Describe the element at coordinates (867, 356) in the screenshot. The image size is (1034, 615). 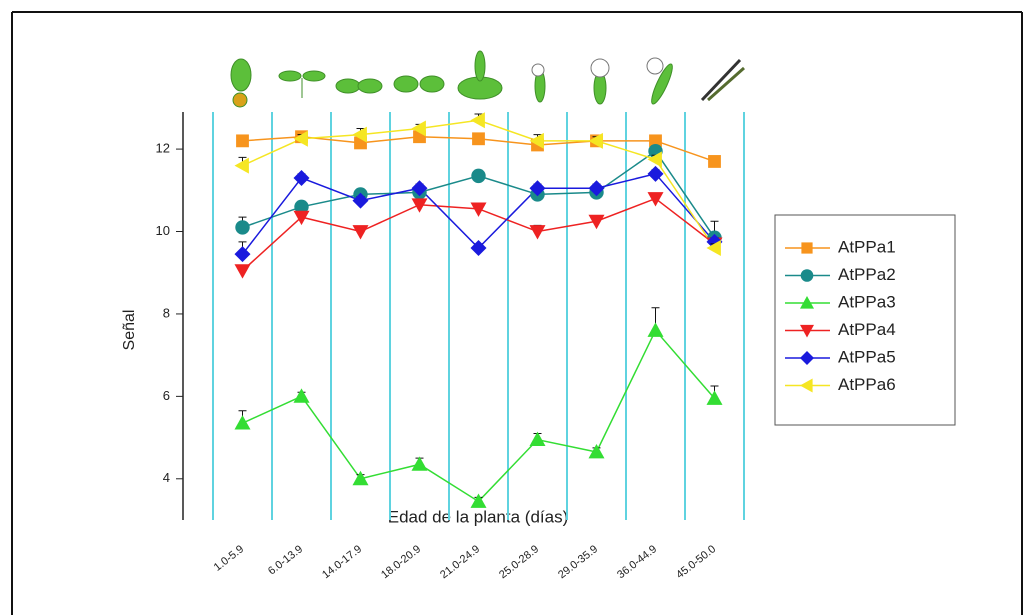
I see `legend-label: AtPPa5` at that location.